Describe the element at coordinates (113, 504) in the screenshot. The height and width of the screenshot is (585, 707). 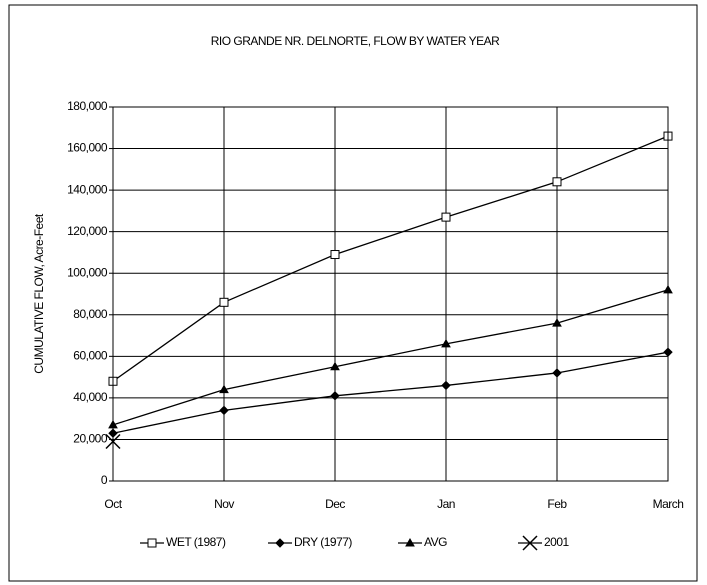
I see `x-tick-label: Oct` at that location.